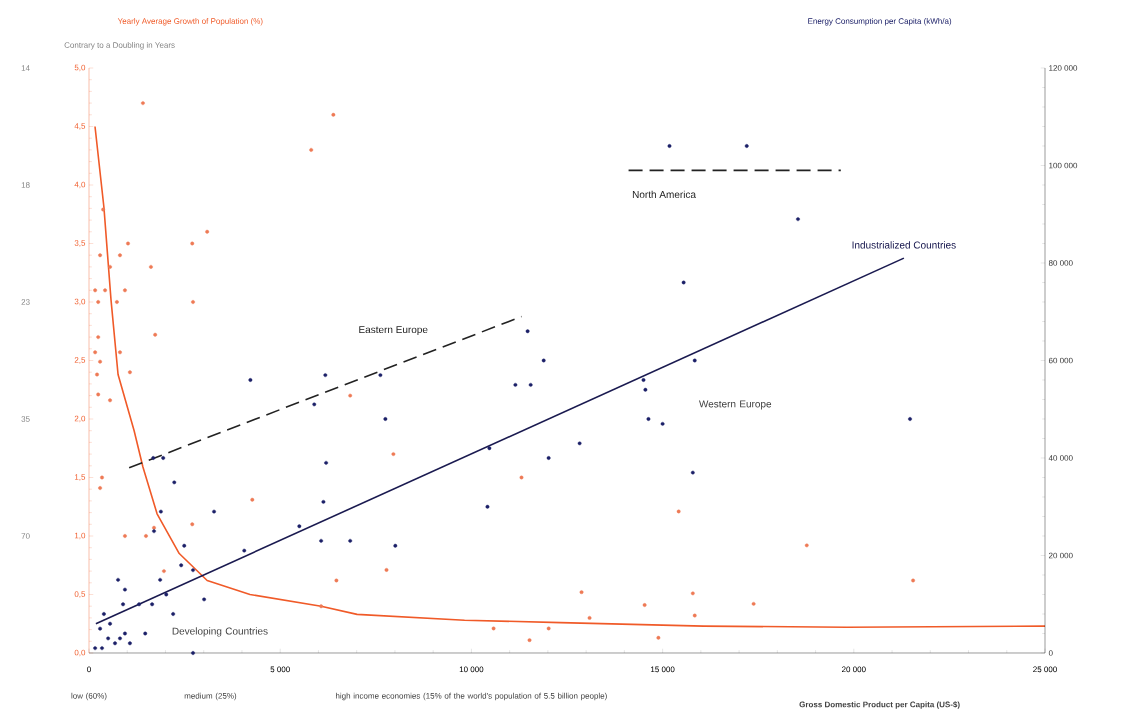 This screenshot has width=1123, height=720. What do you see at coordinates (25, 185) in the screenshot?
I see `text: 18` at bounding box center [25, 185].